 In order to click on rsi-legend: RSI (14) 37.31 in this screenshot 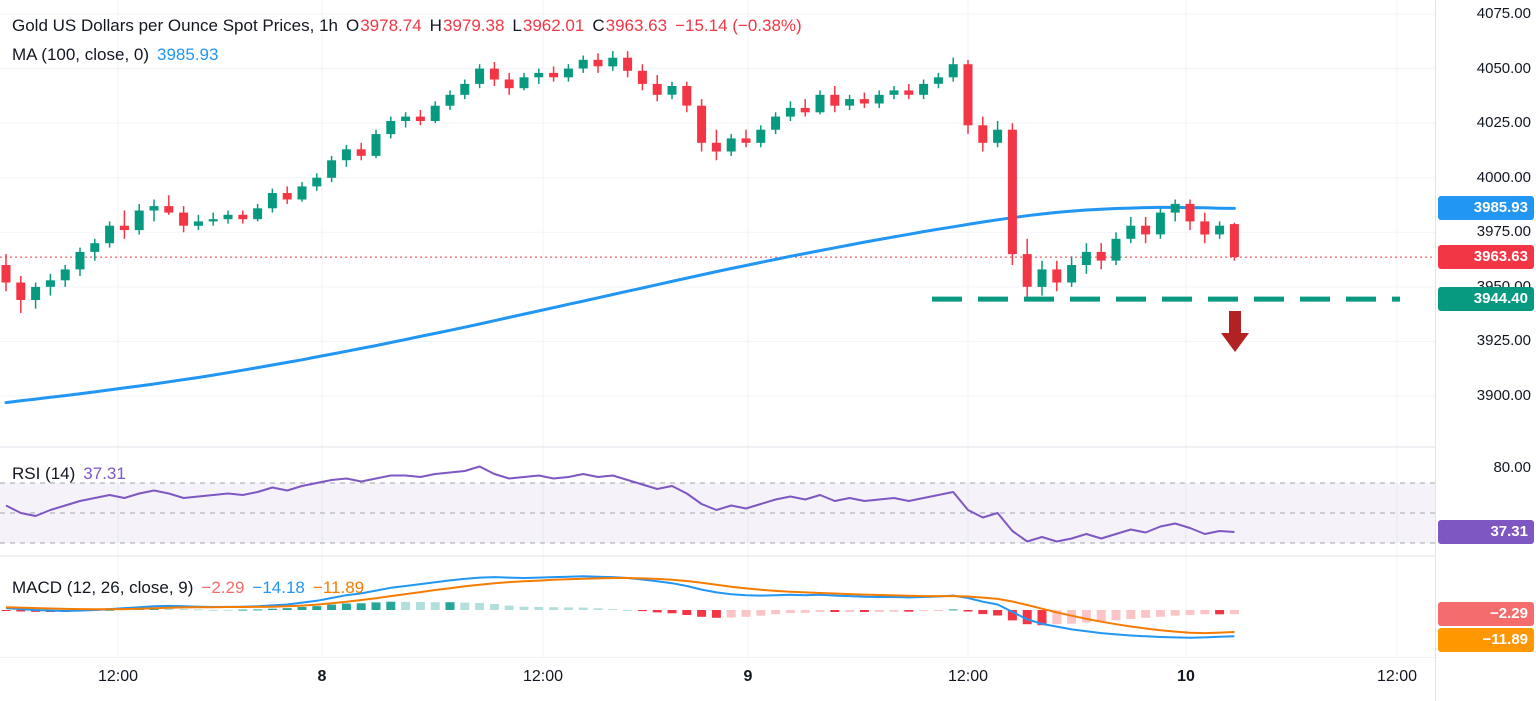, I will do `click(69, 474)`.